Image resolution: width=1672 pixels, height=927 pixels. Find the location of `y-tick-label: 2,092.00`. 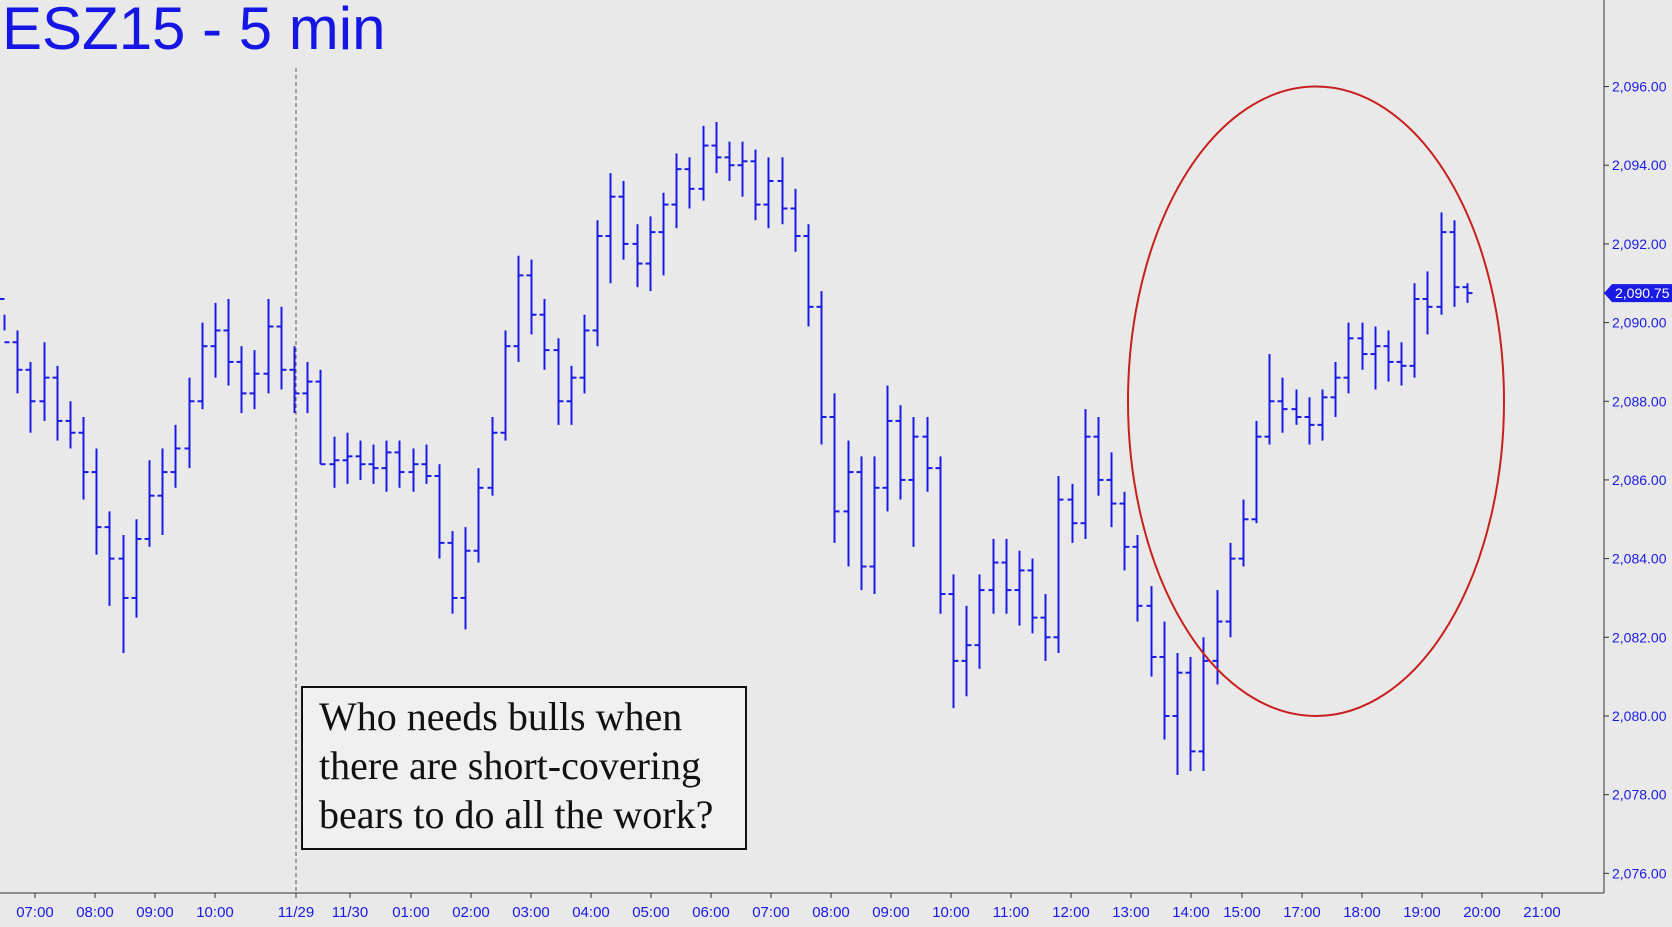

y-tick-label: 2,092.00 is located at coordinates (1639, 244).